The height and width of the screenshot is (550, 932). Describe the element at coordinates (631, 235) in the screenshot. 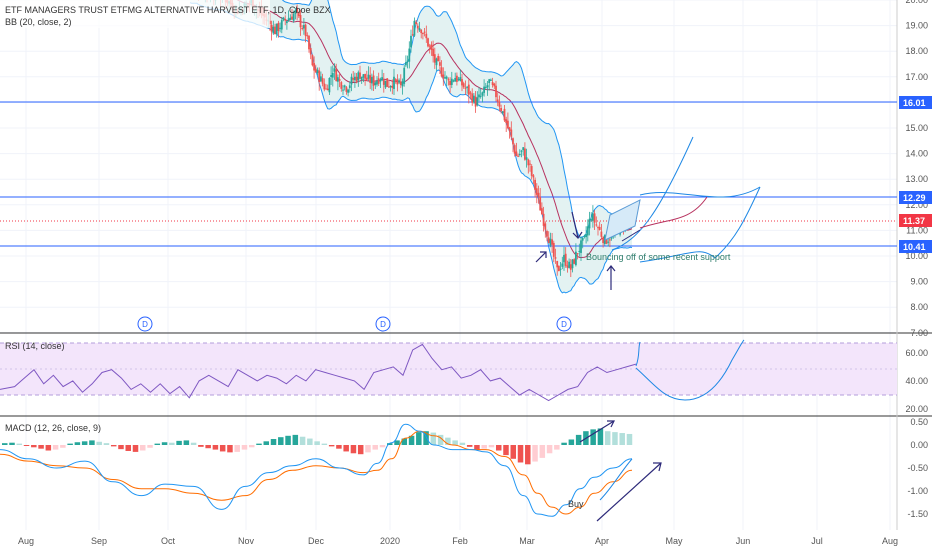

I see `channel-trendline` at that location.